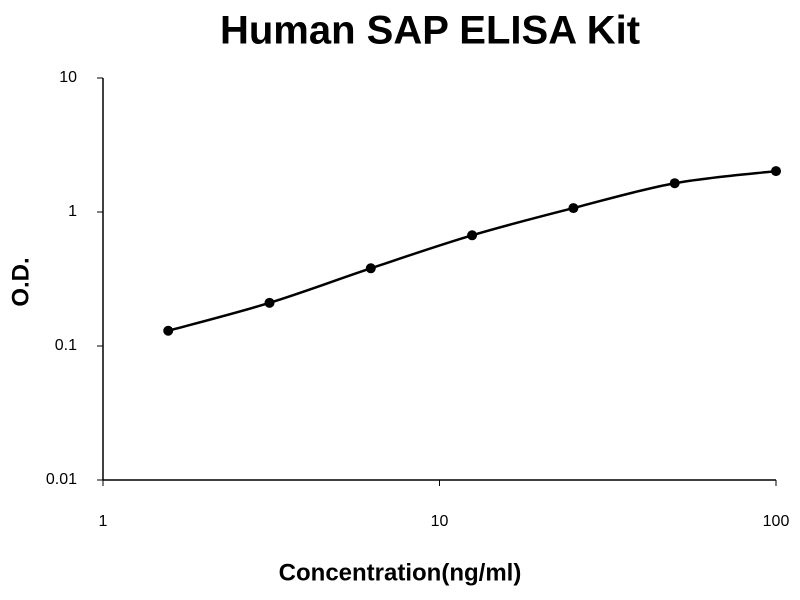 Image resolution: width=800 pixels, height=600 pixels. What do you see at coordinates (430, 31) in the screenshot?
I see `chart-title: Human SAP ELISA Kit` at bounding box center [430, 31].